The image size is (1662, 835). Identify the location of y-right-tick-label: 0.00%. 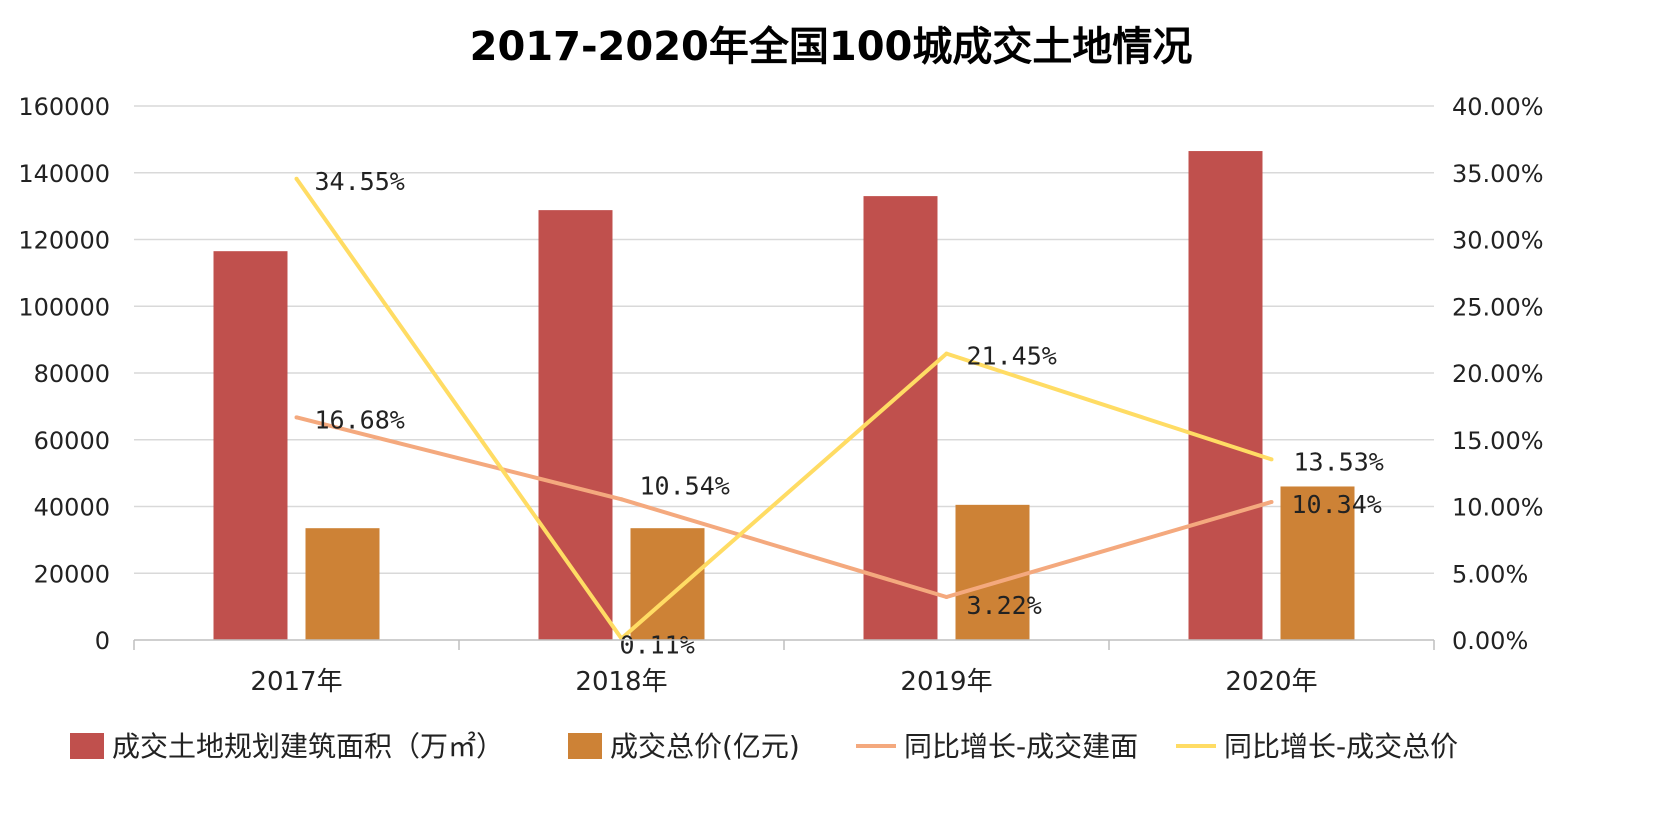
(1490, 641).